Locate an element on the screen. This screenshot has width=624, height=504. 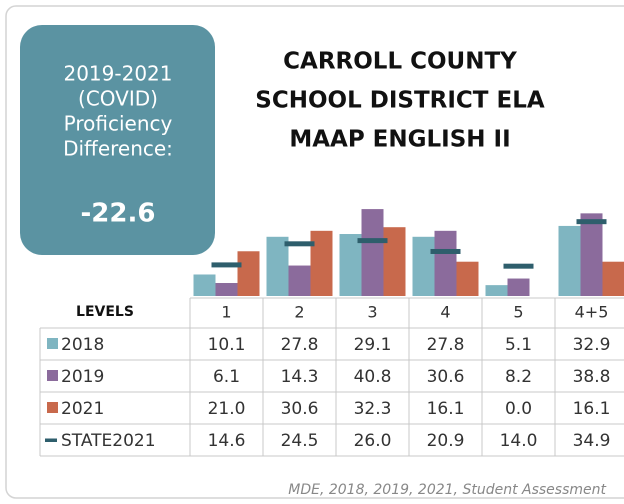
callout-value: -22.6 is located at coordinates (118, 214).